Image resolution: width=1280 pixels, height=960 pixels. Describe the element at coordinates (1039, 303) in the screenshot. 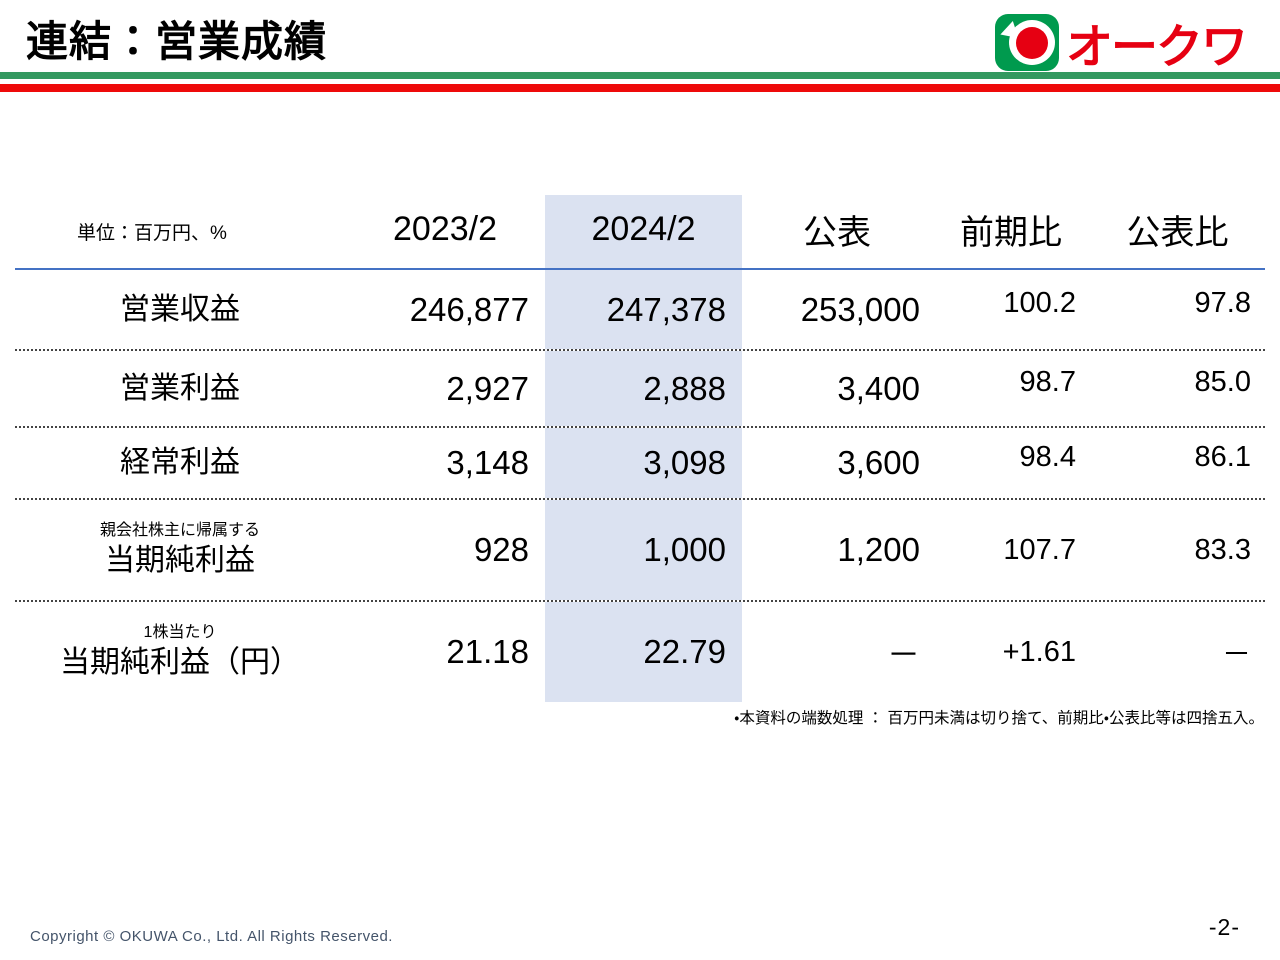

I see `value-cell: 100.2` at that location.